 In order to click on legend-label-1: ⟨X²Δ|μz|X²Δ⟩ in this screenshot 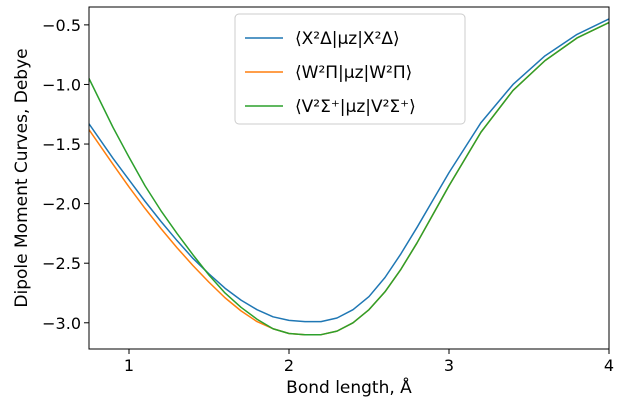, I will do `click(347, 39)`.